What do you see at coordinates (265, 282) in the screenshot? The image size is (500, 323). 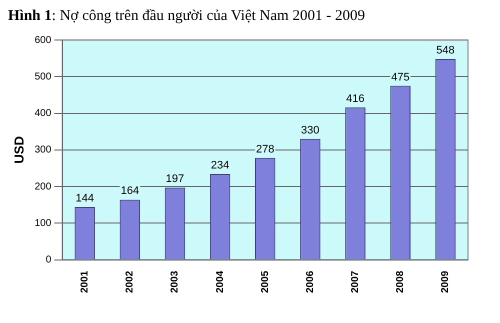 I see `x-tick-label: 2005` at bounding box center [265, 282].